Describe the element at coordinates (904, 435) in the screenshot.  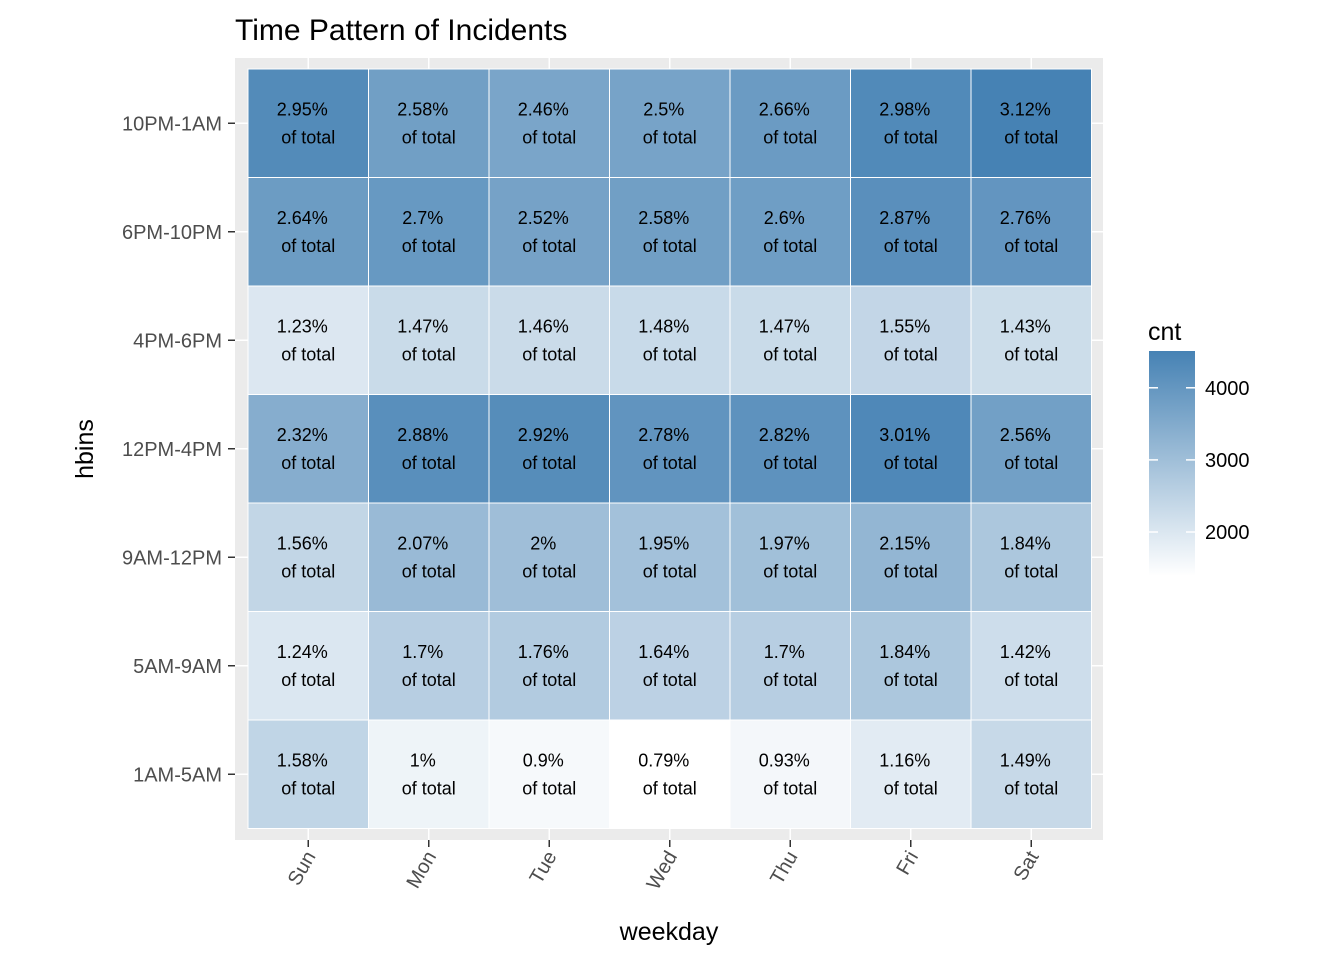
I see `cell-percent-label: 3.01%` at that location.